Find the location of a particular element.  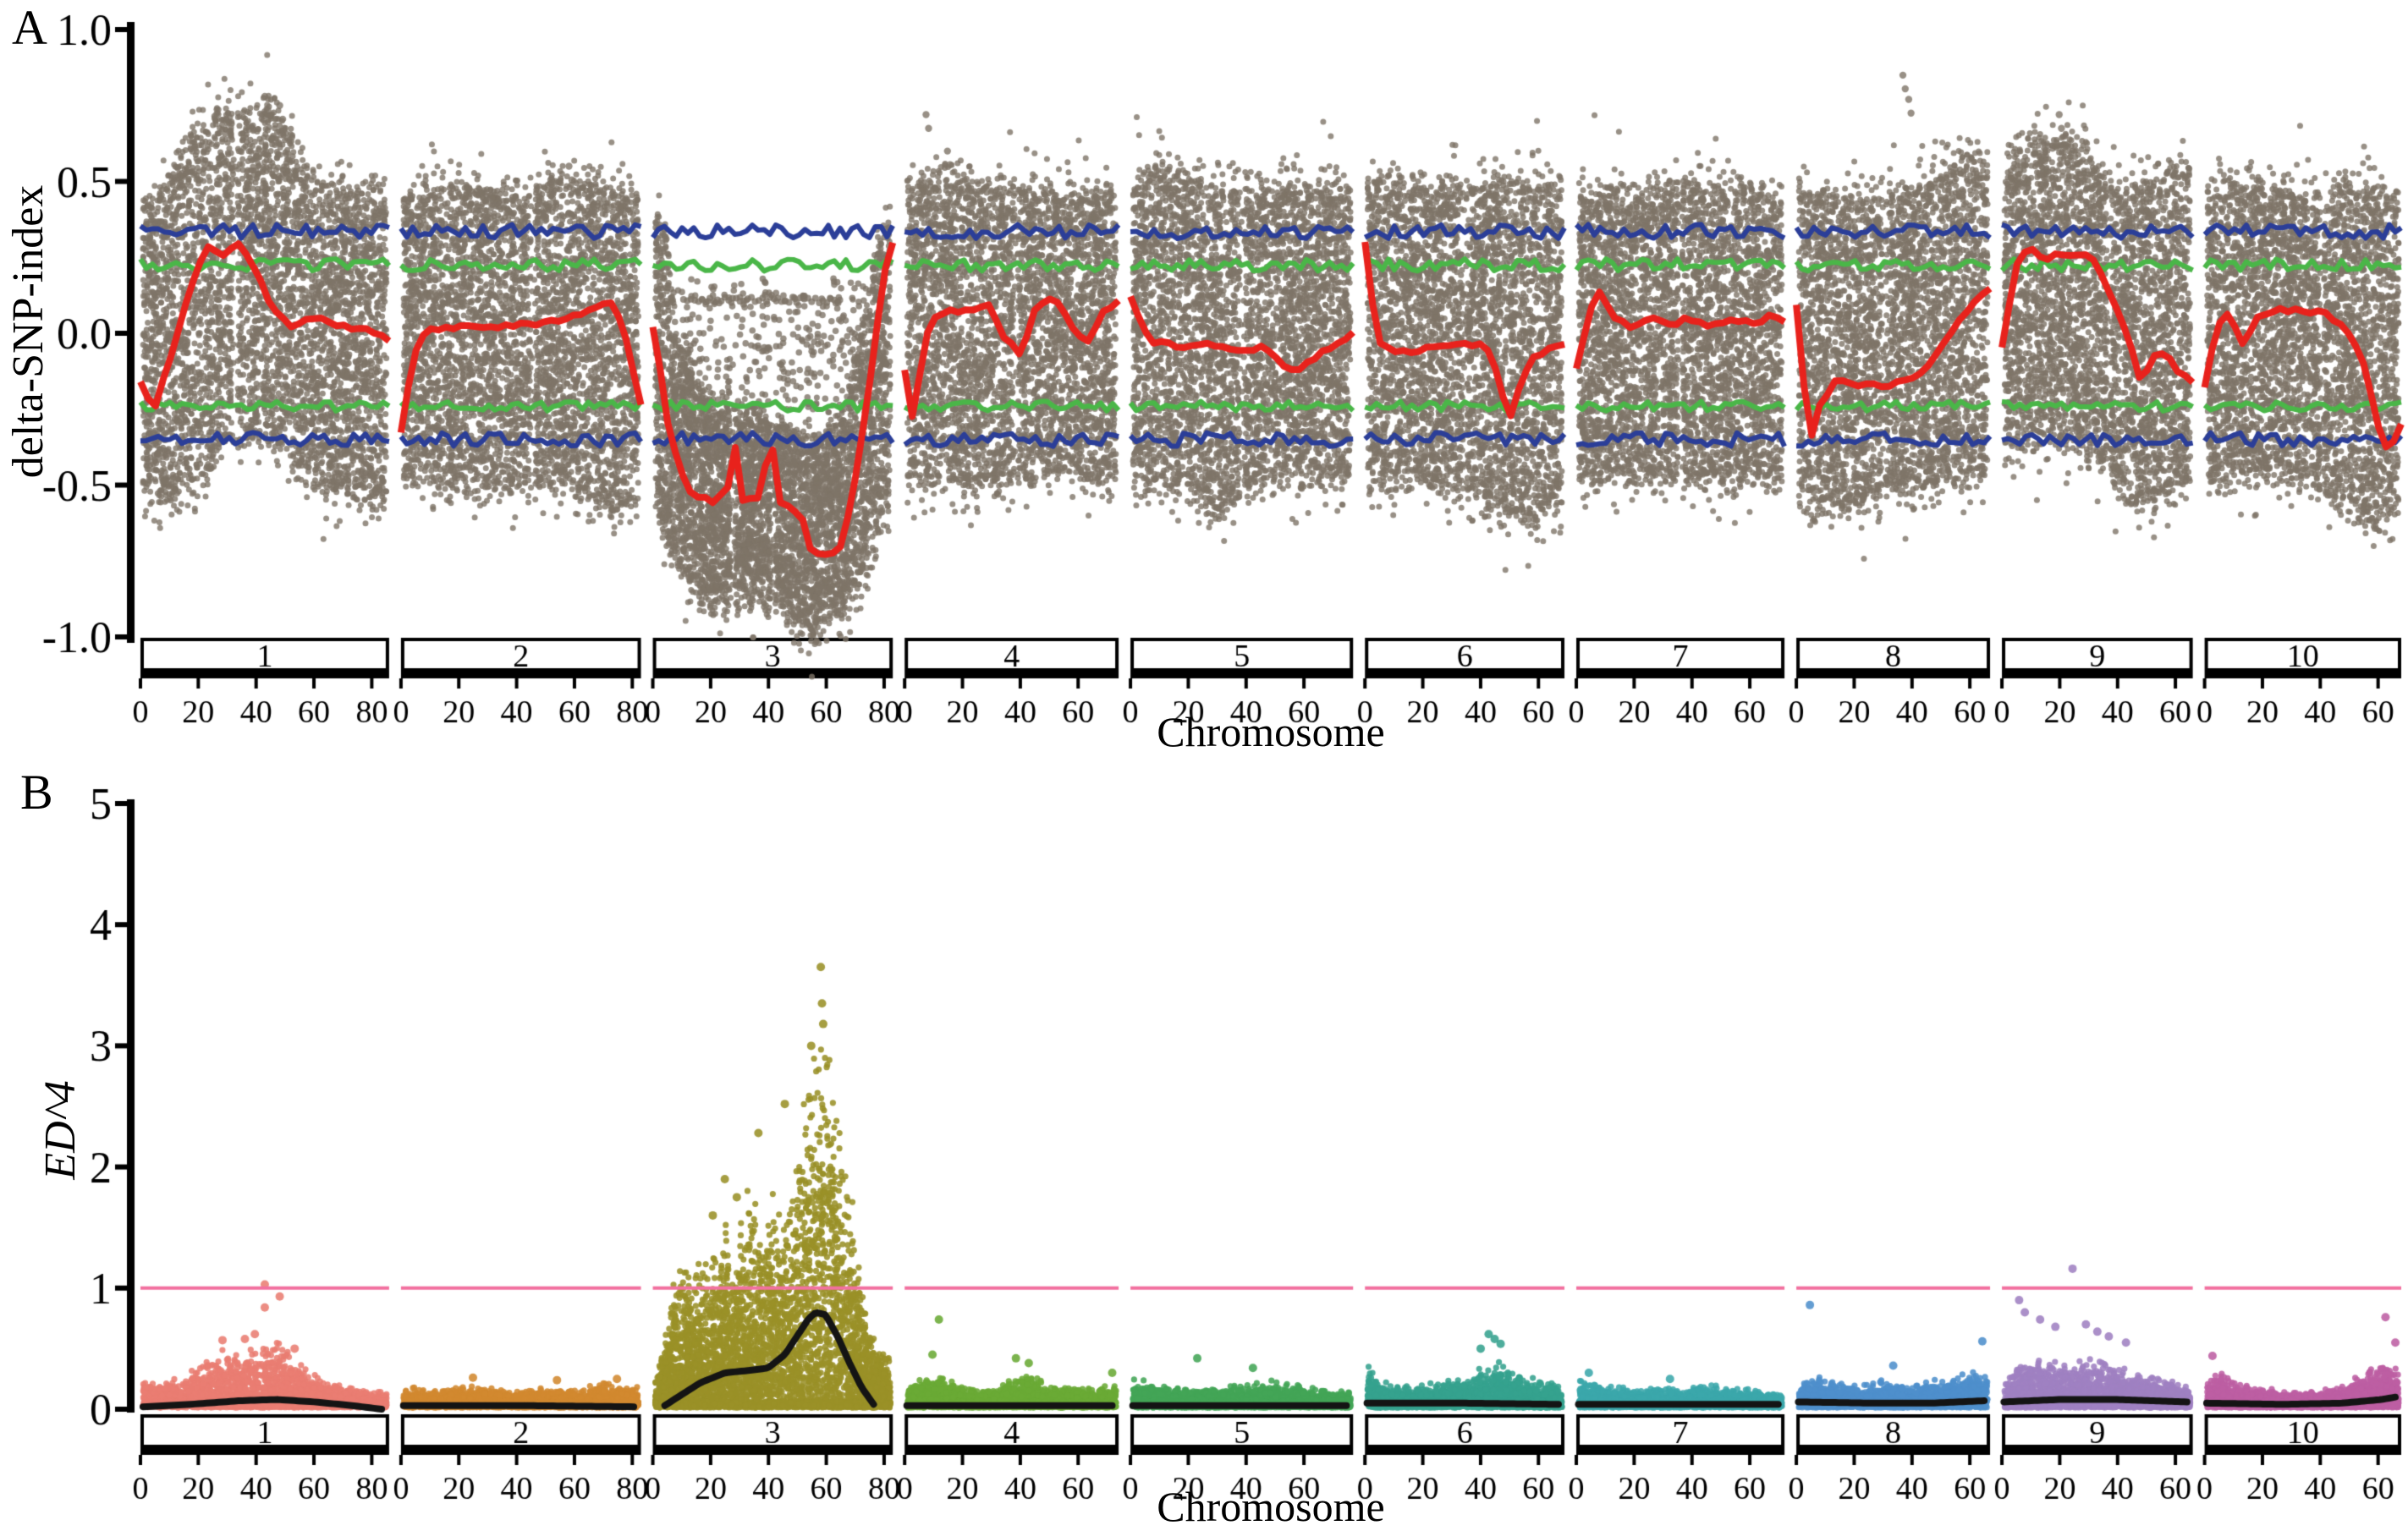

panel-a-label: A is located at coordinates (29, 27).